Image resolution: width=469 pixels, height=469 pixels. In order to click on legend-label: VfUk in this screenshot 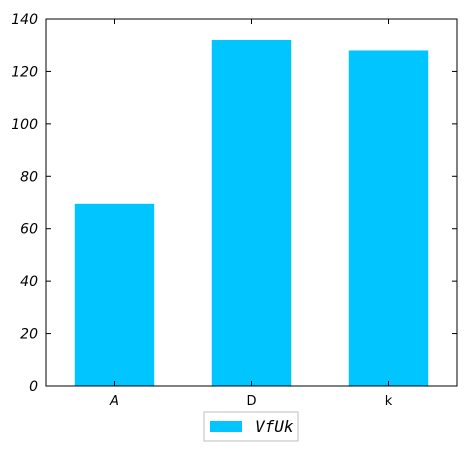, I will do `click(274, 426)`.